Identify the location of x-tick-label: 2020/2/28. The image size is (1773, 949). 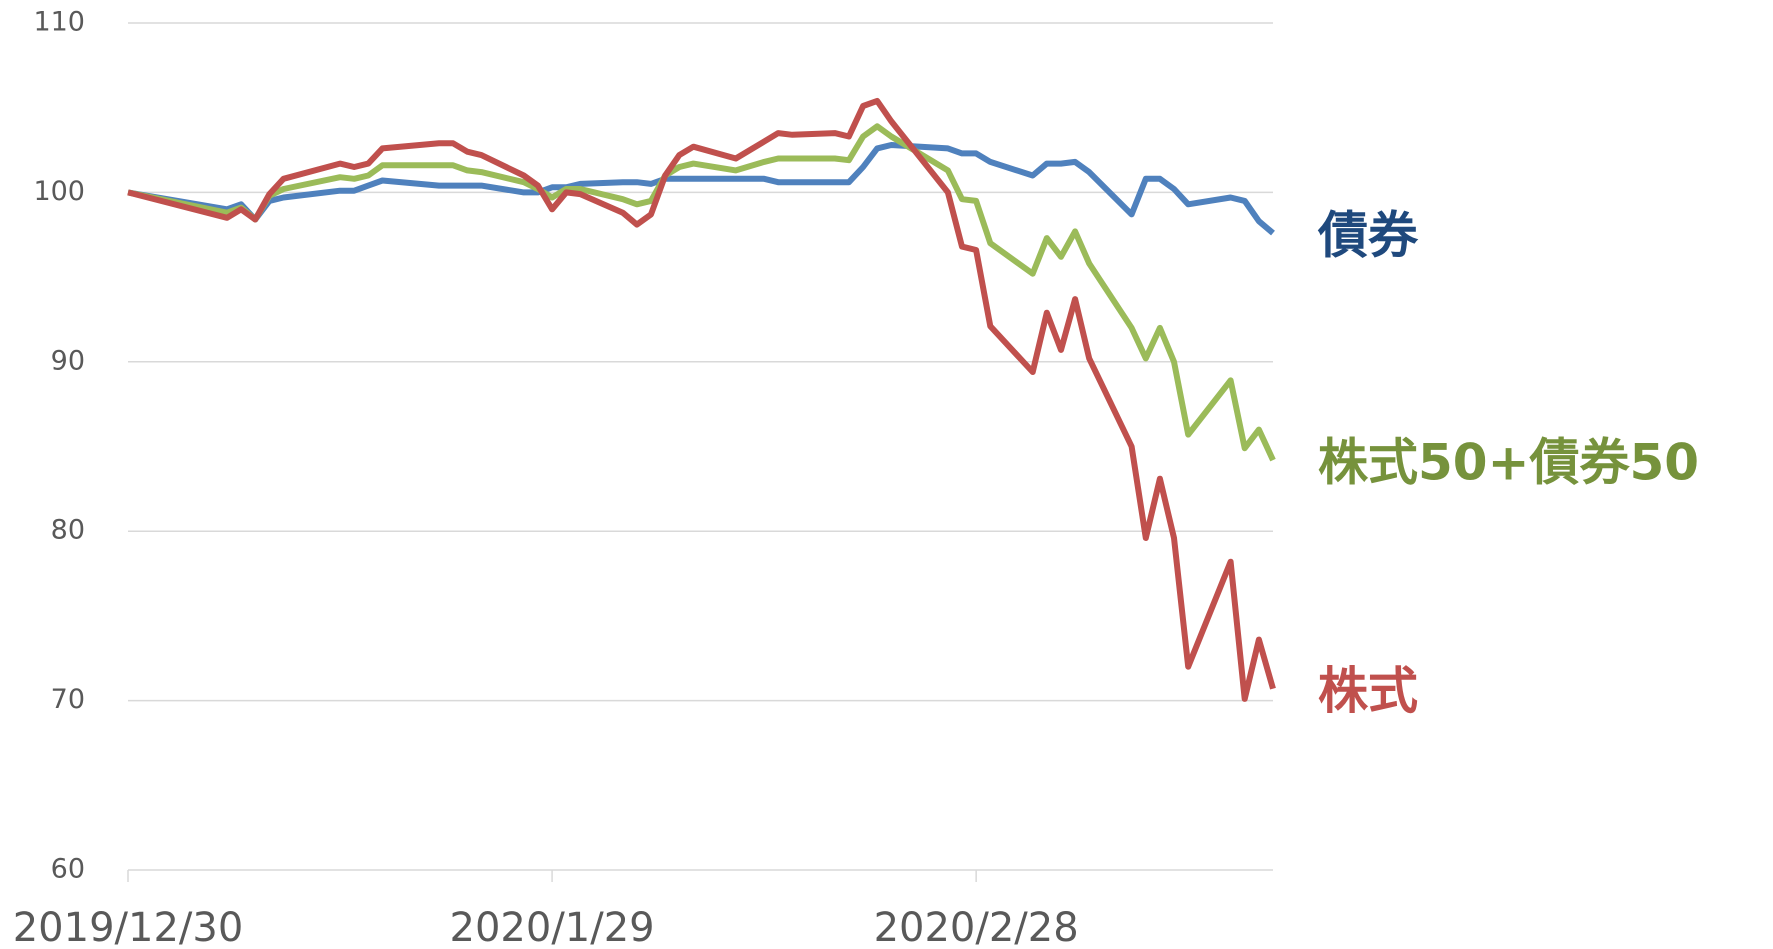
(976, 927).